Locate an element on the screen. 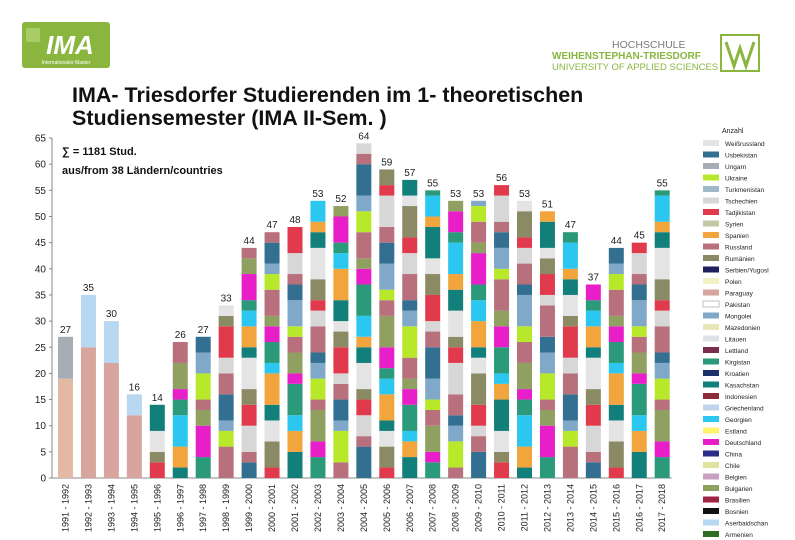 The image size is (795, 540). y-tick-label: 25 is located at coordinates (41, 348).